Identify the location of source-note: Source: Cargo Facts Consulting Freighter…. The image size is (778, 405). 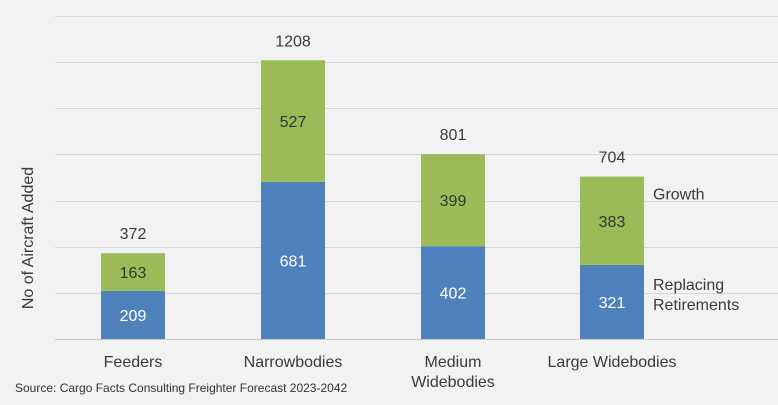
(181, 388).